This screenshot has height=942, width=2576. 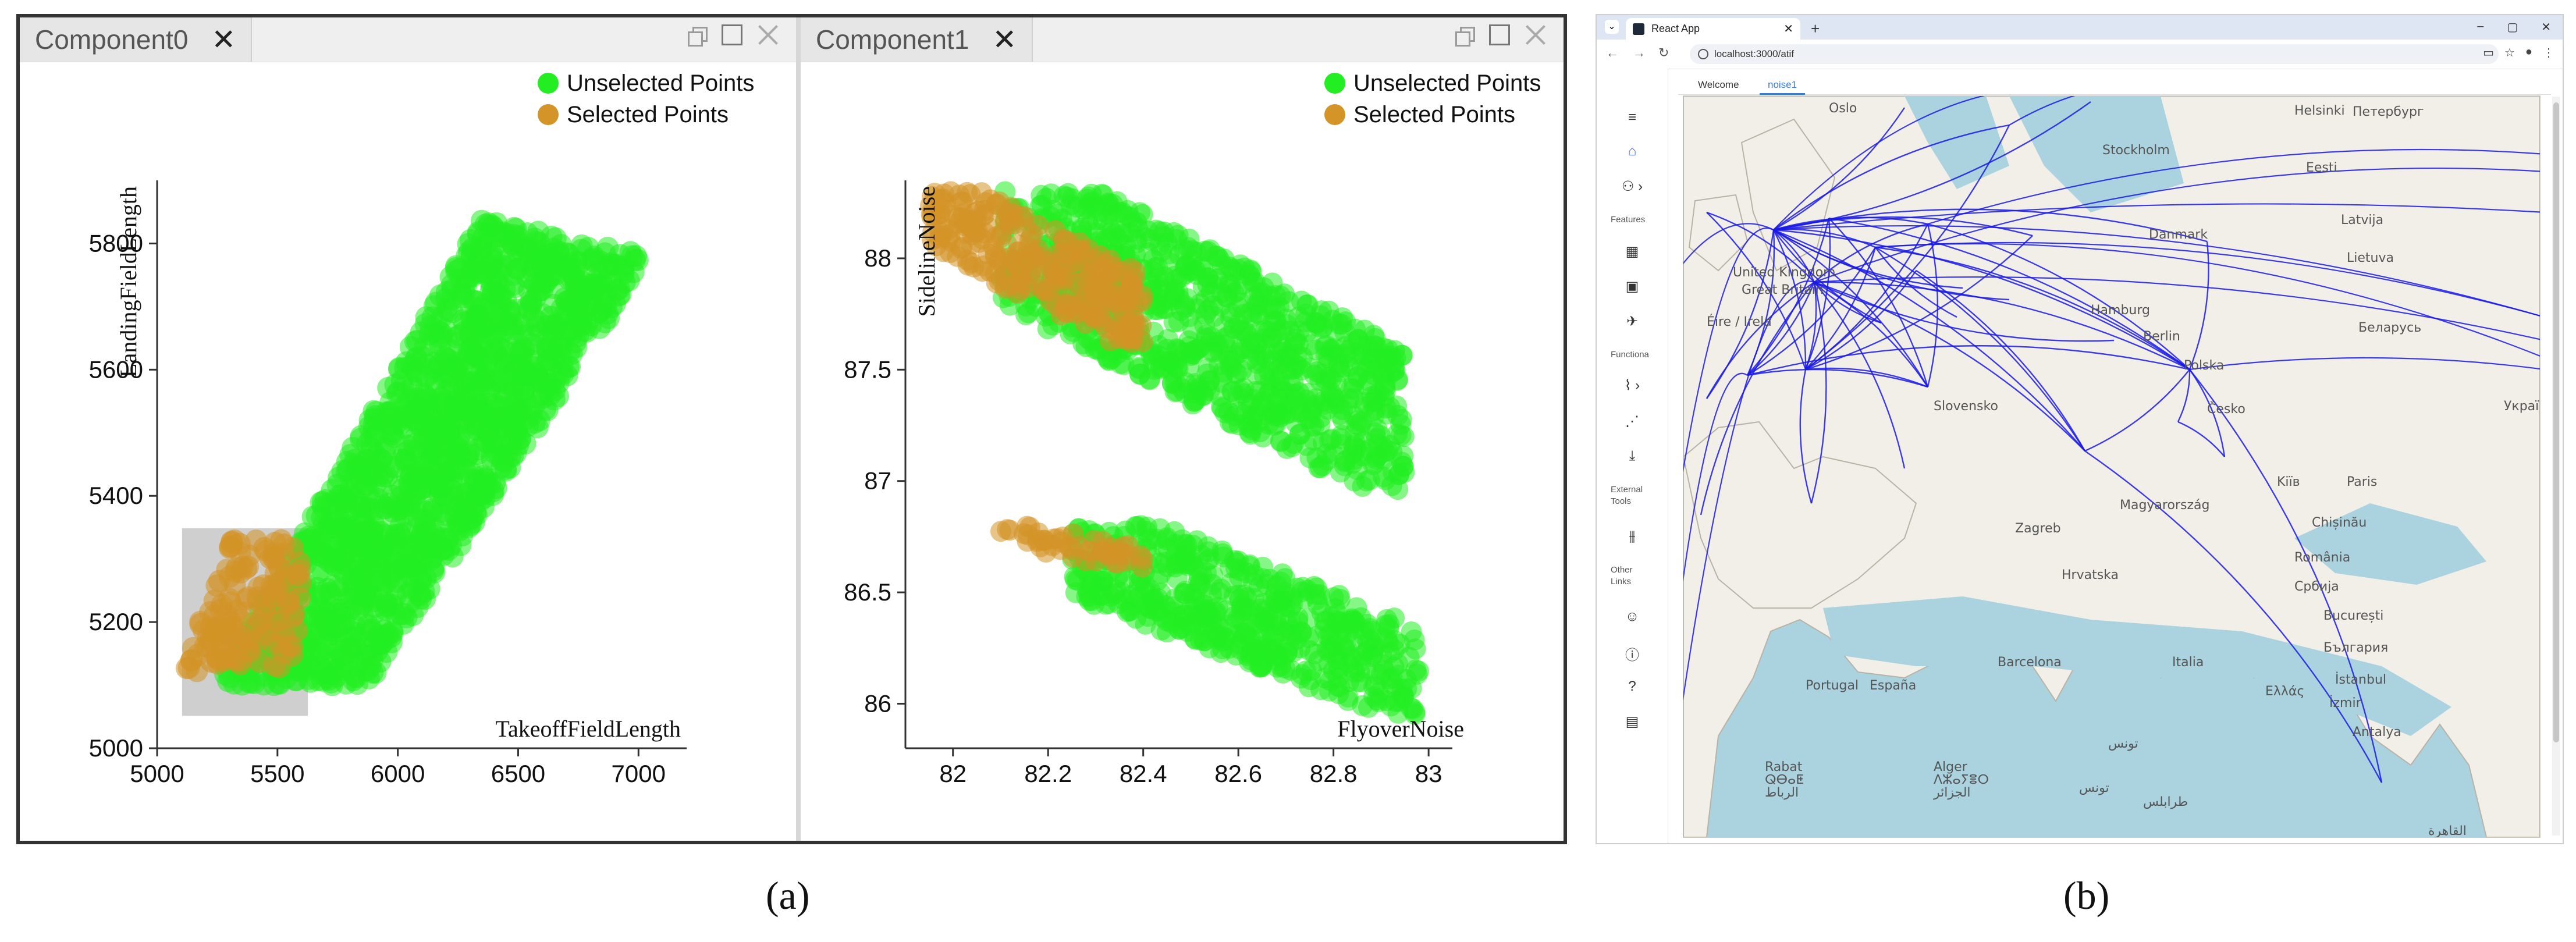 What do you see at coordinates (1632, 421) in the screenshot?
I see `scatter-icon: ⋰` at bounding box center [1632, 421].